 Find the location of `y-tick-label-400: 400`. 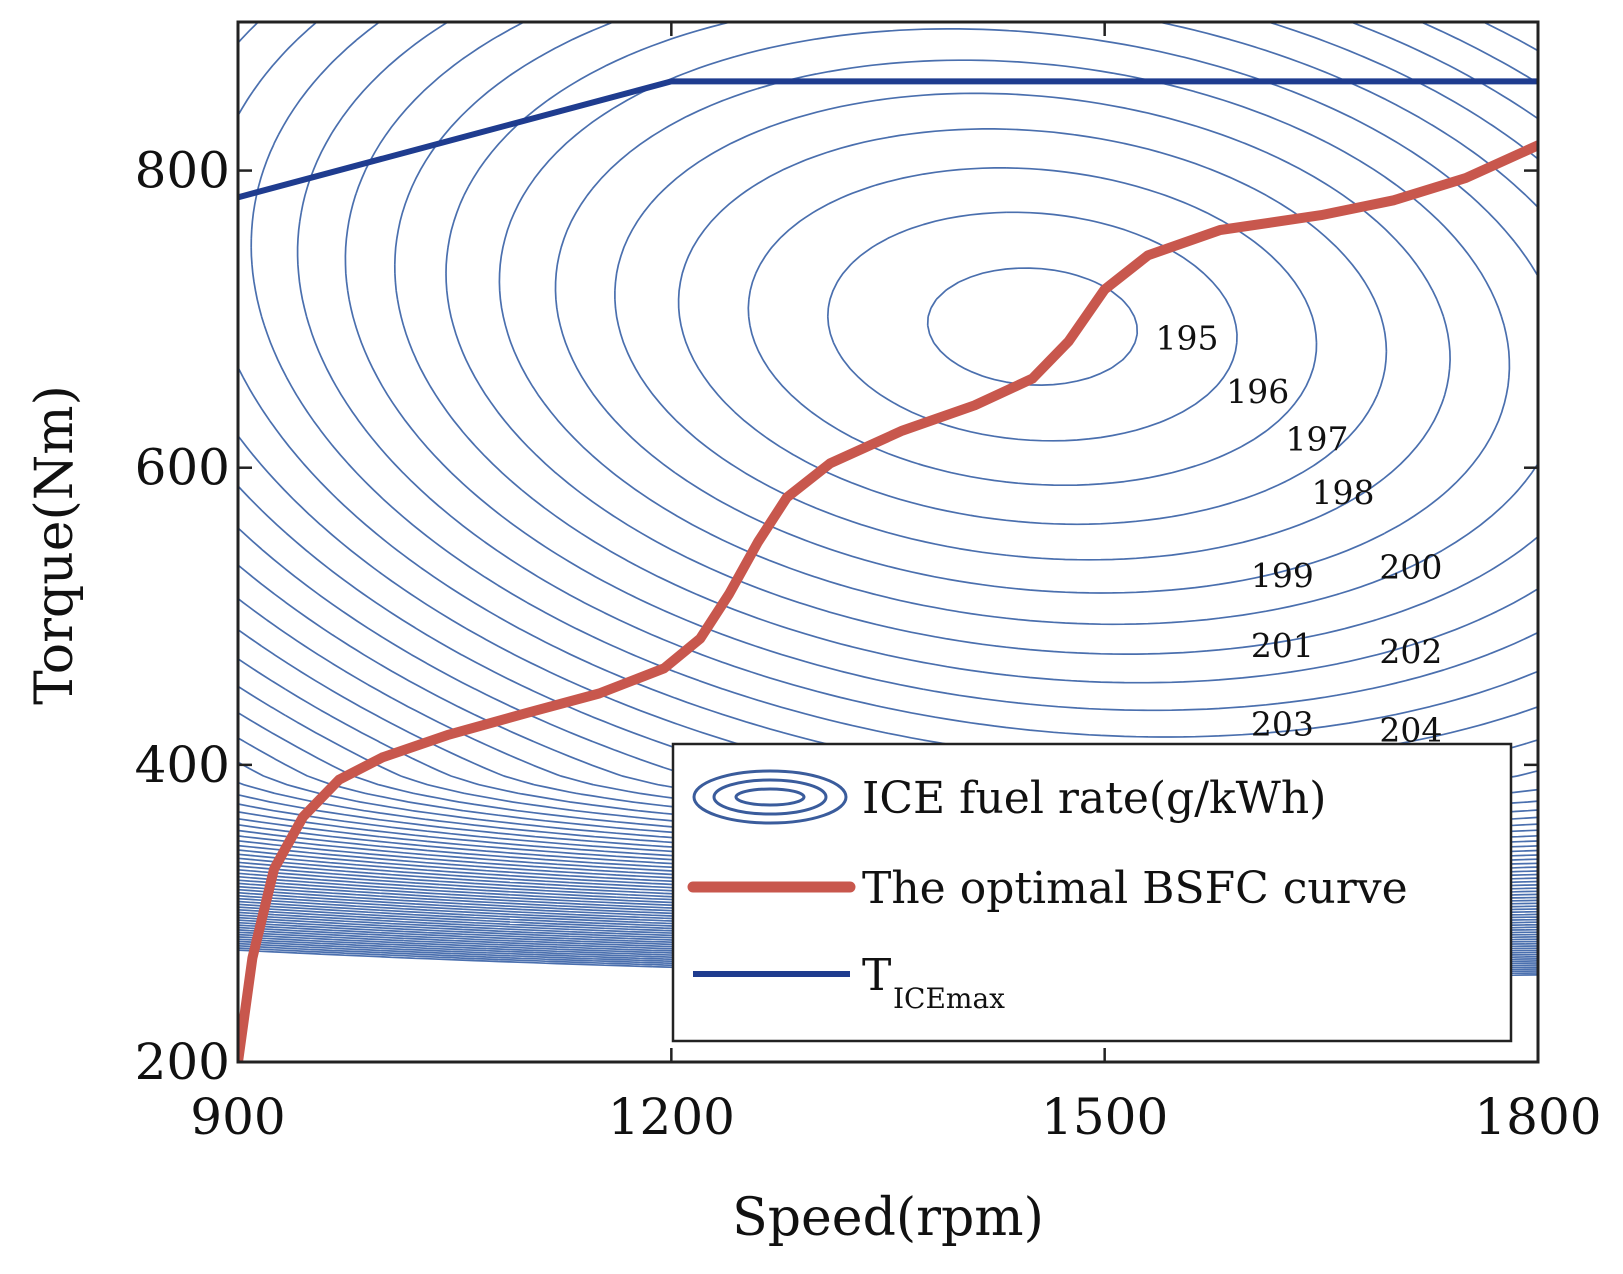

y-tick-label-400: 400 is located at coordinates (182, 765).